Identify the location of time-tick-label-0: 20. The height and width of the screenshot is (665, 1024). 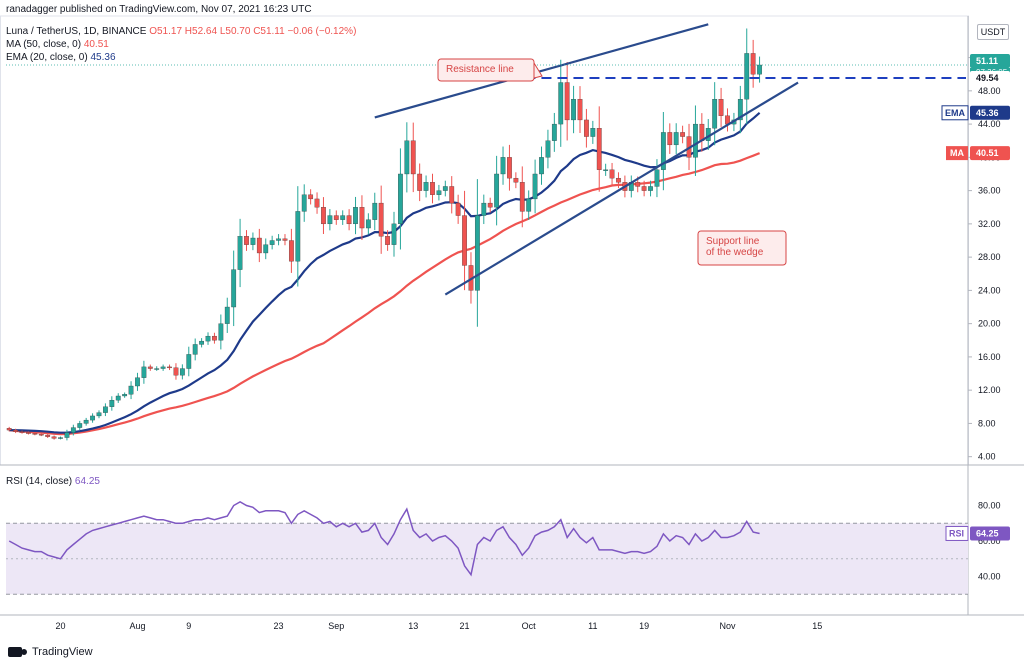
(61, 626).